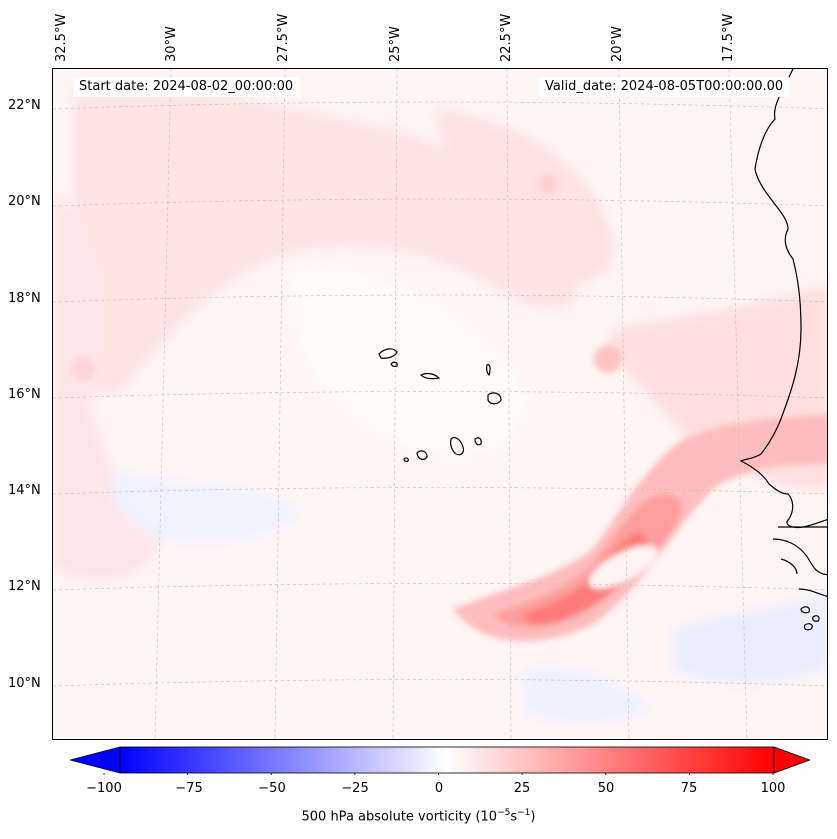 The height and width of the screenshot is (839, 837). I want to click on colorbar-title-exp2: −1, so click(524, 813).